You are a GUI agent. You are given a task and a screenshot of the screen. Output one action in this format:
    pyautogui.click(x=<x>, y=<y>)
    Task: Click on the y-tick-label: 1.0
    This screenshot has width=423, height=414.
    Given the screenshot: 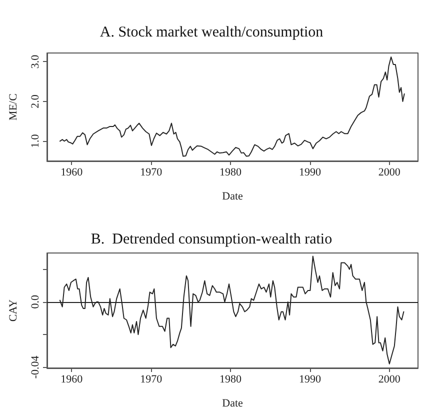 What is the action you would take?
    pyautogui.click(x=36, y=141)
    